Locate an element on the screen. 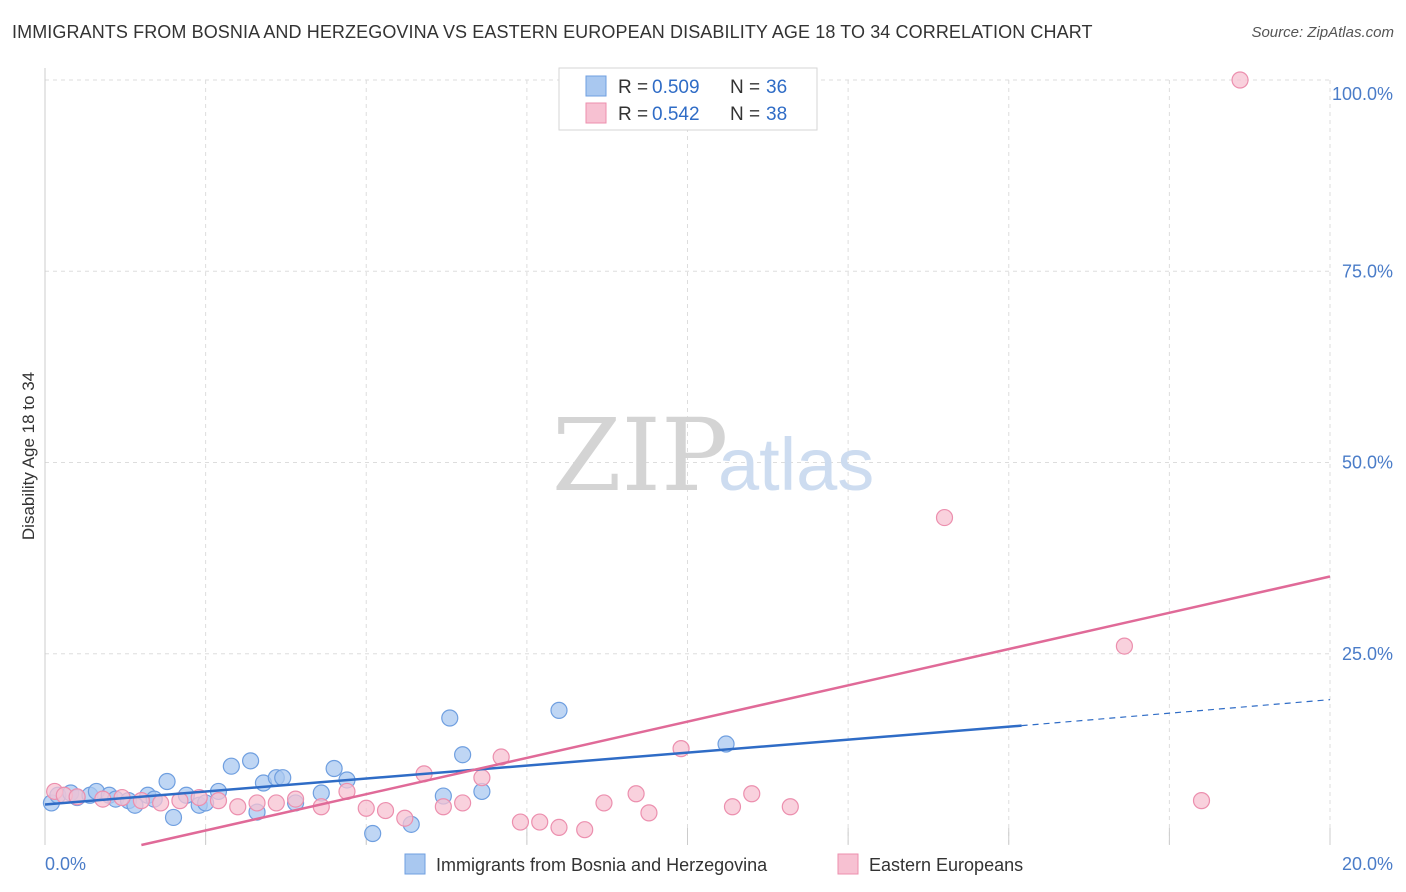 Image resolution: width=1406 pixels, height=892 pixels. bottom-legend-label-pink: Eastern Europeans is located at coordinates (946, 865).